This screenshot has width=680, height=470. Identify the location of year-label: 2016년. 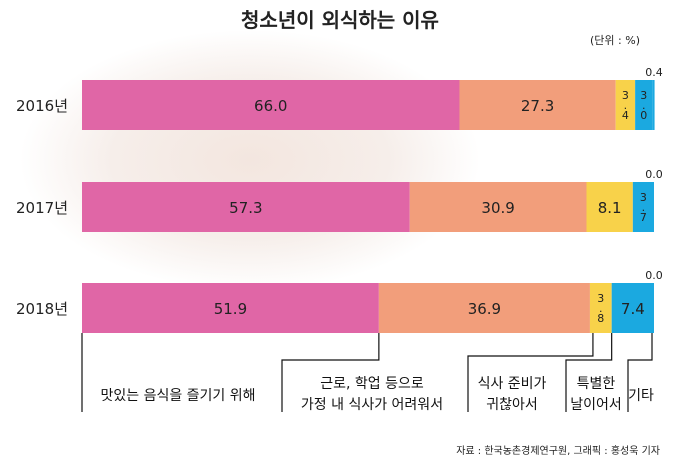
(42, 106).